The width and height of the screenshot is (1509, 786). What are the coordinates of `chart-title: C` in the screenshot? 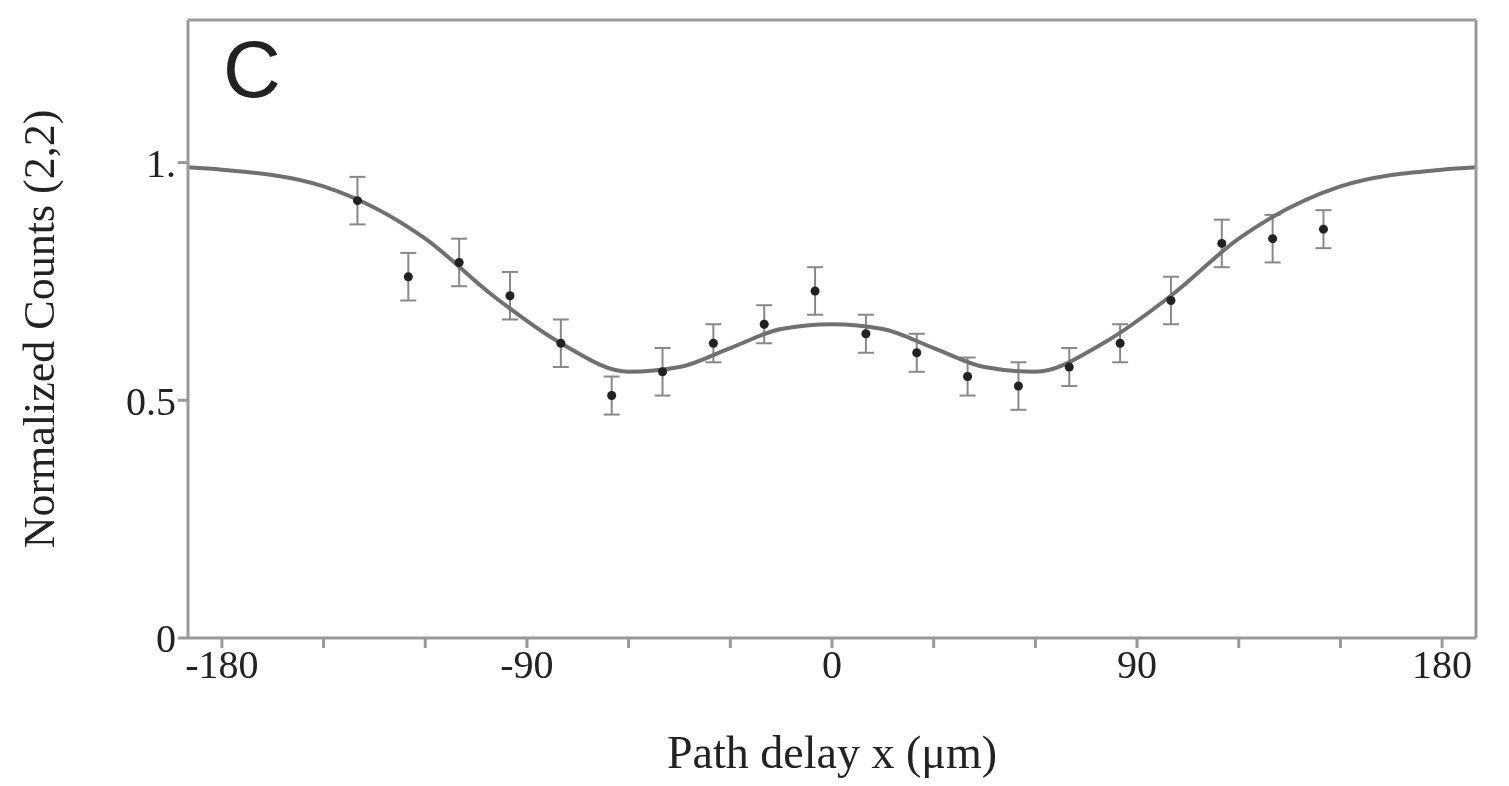 It's located at (252, 69).